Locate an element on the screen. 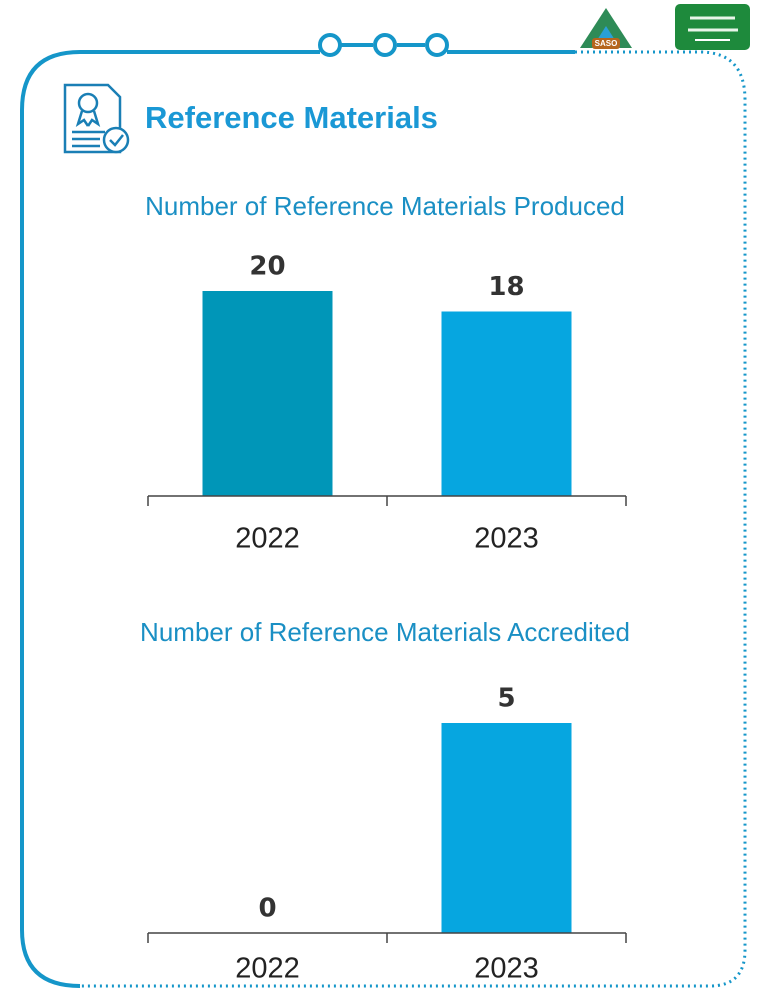  chart-title: Number of Reference Materials Produced is located at coordinates (385, 206).